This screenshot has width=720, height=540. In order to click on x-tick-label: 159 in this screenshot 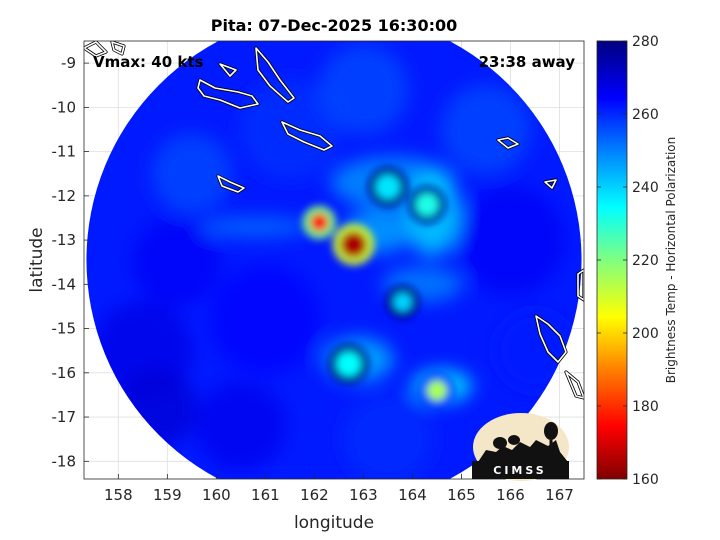, I will do `click(167, 495)`.